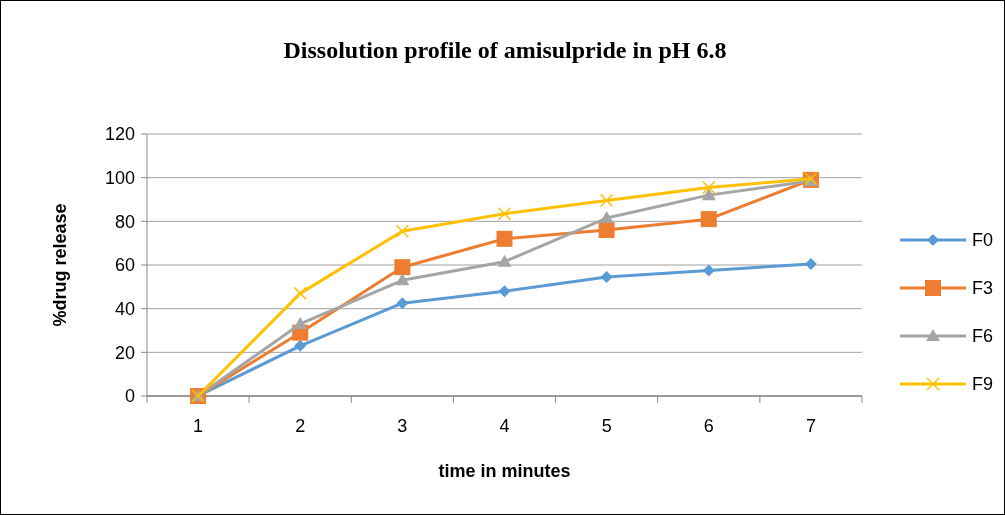 The height and width of the screenshot is (515, 1005). Describe the element at coordinates (708, 426) in the screenshot. I see `x-tick-label: 6` at that location.